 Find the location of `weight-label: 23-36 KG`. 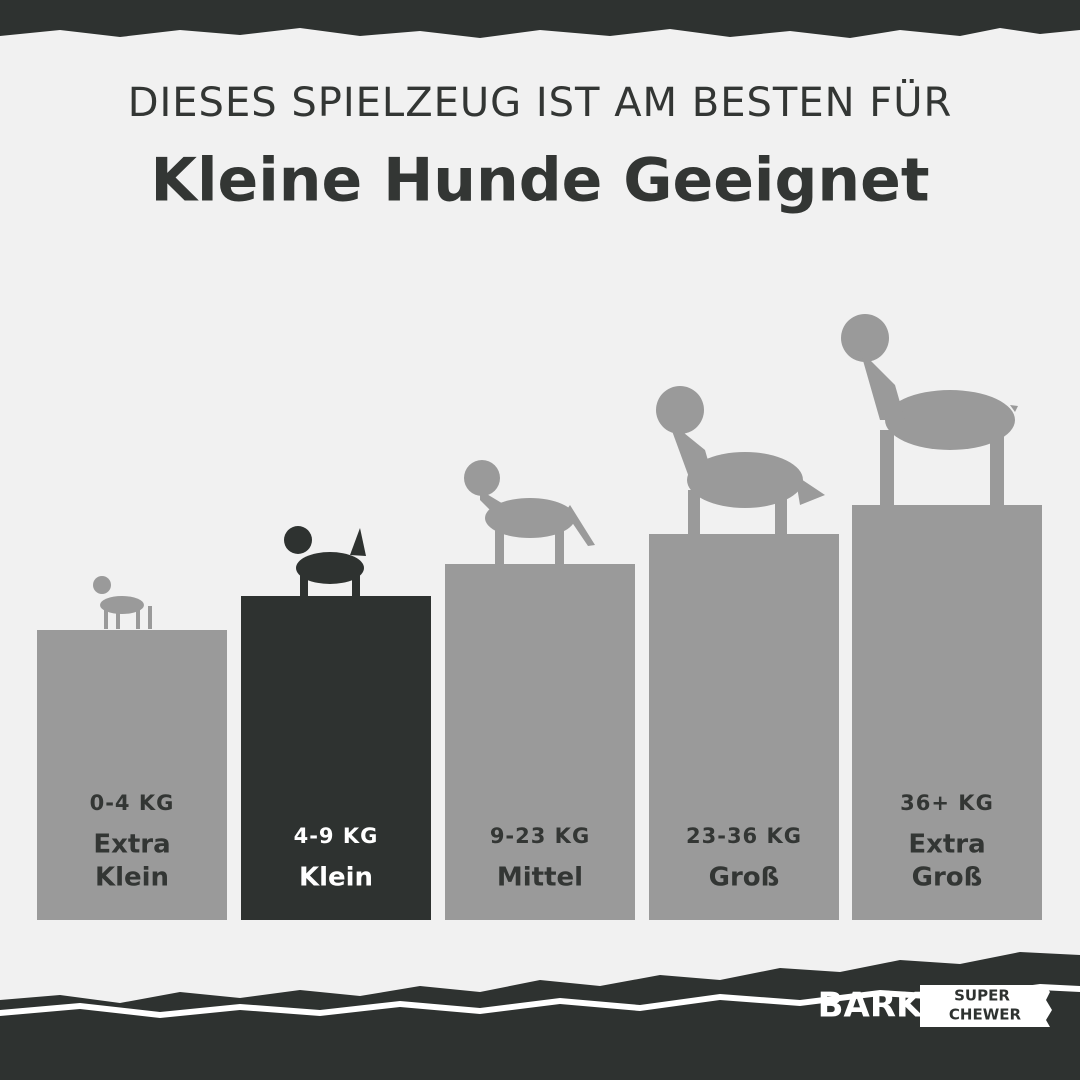

weight-label: 23-36 KG is located at coordinates (744, 836).